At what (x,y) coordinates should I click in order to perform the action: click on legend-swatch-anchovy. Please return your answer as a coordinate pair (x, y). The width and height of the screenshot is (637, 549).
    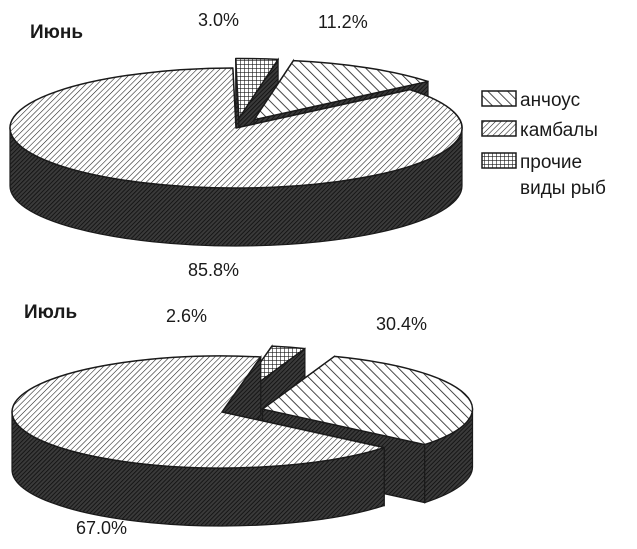
    Looking at the image, I should click on (499, 98).